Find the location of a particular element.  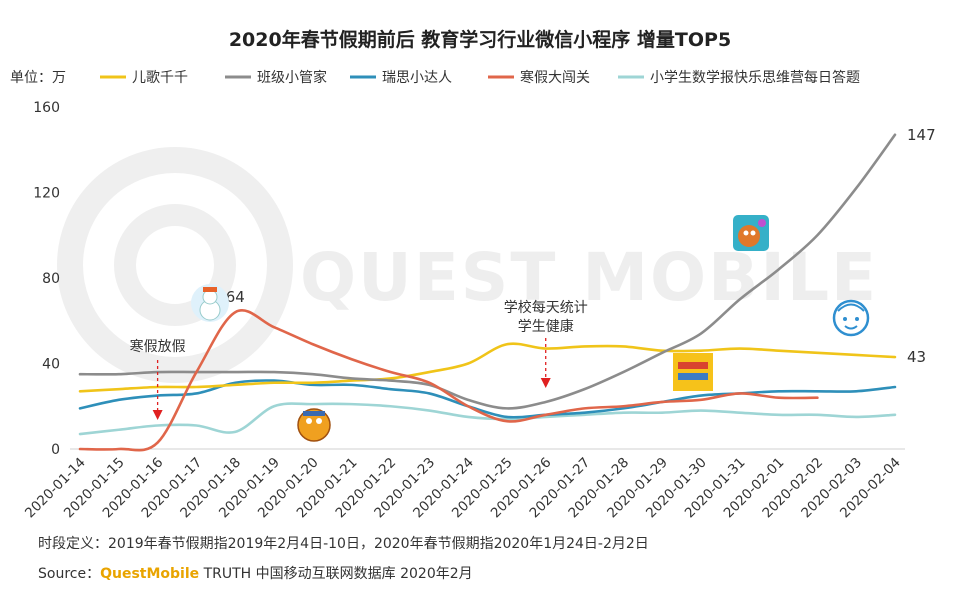

crayon-logo-icon is located at coordinates (693, 372).